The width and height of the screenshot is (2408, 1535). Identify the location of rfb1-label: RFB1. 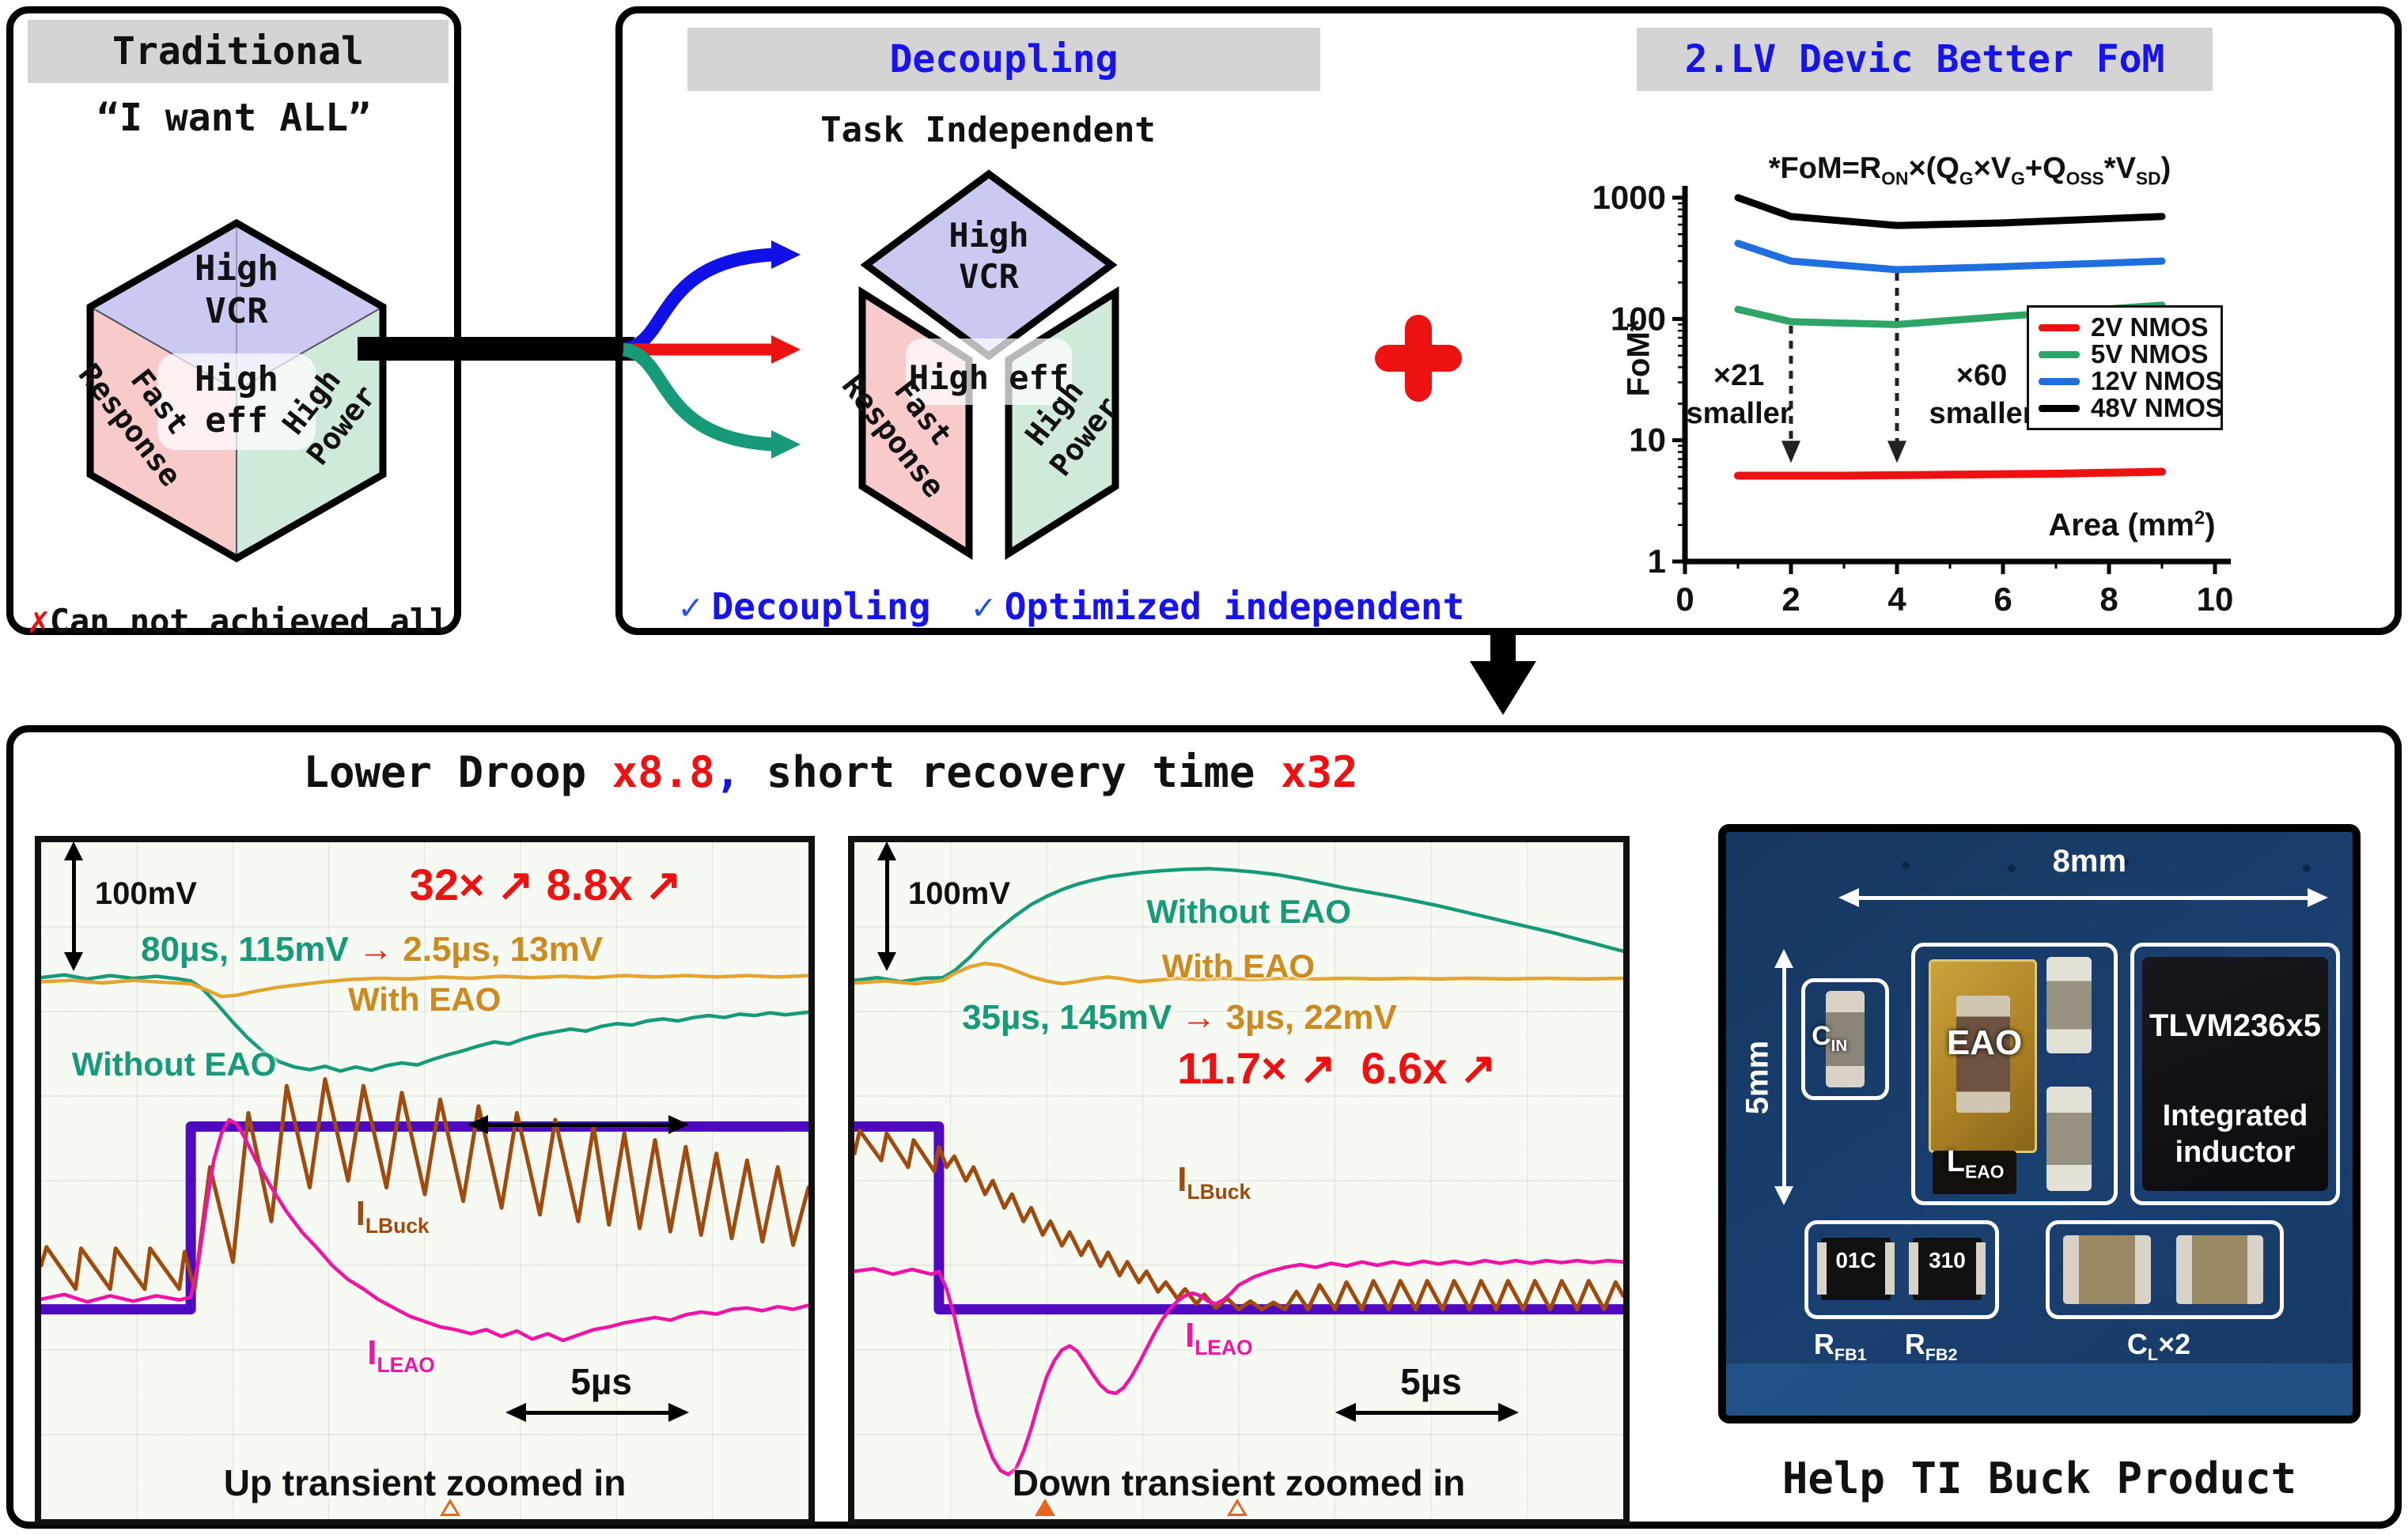
(1840, 1346).